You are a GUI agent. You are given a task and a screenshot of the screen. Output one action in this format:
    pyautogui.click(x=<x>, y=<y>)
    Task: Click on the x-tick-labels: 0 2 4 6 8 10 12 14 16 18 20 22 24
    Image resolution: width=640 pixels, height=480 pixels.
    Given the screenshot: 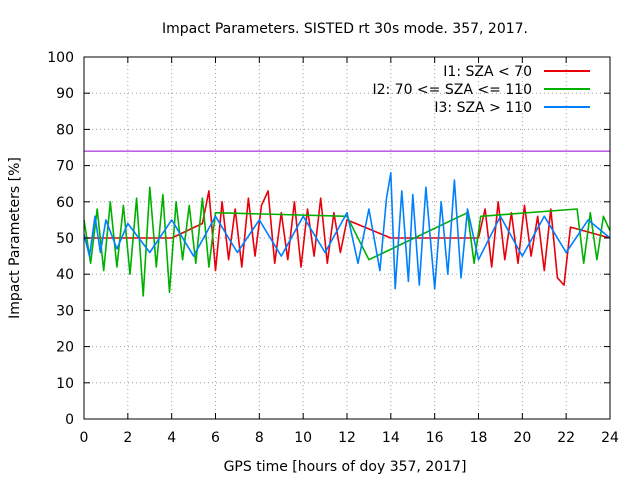 What is the action you would take?
    pyautogui.click(x=349, y=438)
    